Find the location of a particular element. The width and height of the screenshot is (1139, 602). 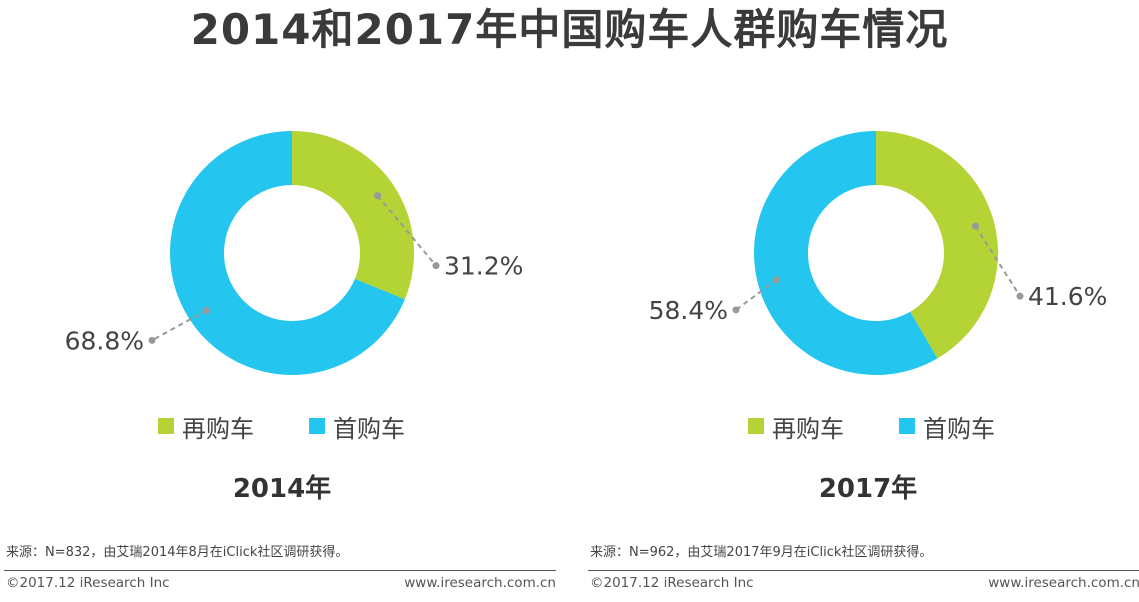

data-label-repurchase: 41.6% is located at coordinates (1067, 296).